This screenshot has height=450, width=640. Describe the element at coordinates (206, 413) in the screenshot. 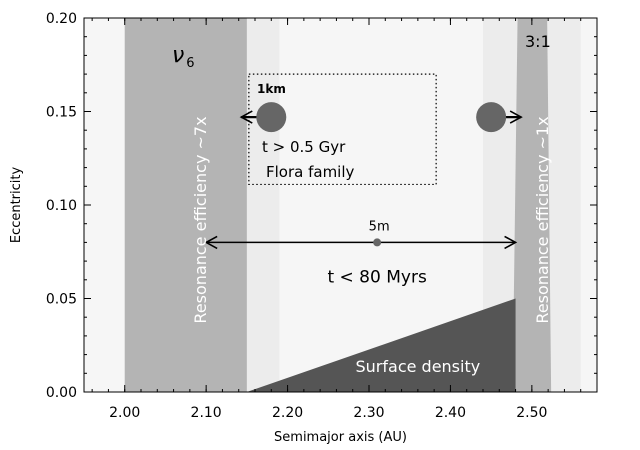

I see `x-tick-label: 2.10` at that location.